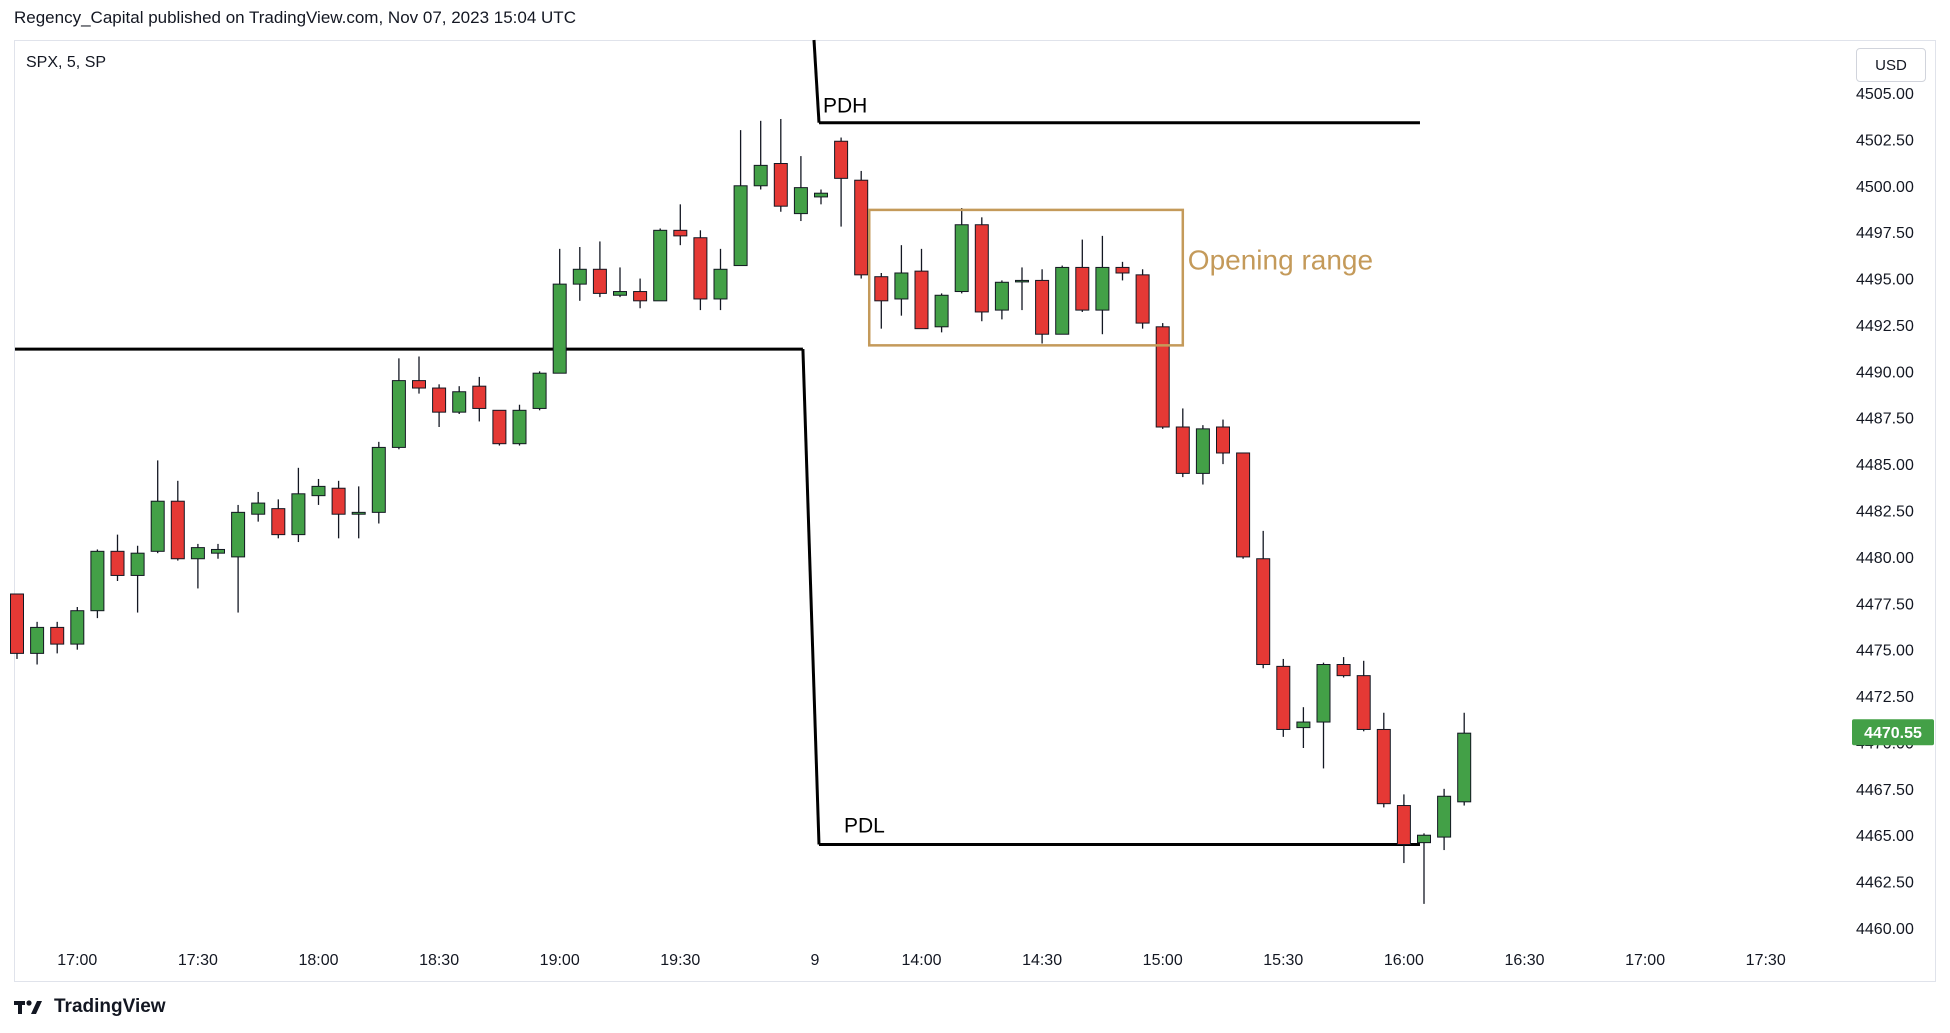 This screenshot has width=1950, height=1033. What do you see at coordinates (1042, 960) in the screenshot?
I see `x-tick-label: 14:30` at bounding box center [1042, 960].